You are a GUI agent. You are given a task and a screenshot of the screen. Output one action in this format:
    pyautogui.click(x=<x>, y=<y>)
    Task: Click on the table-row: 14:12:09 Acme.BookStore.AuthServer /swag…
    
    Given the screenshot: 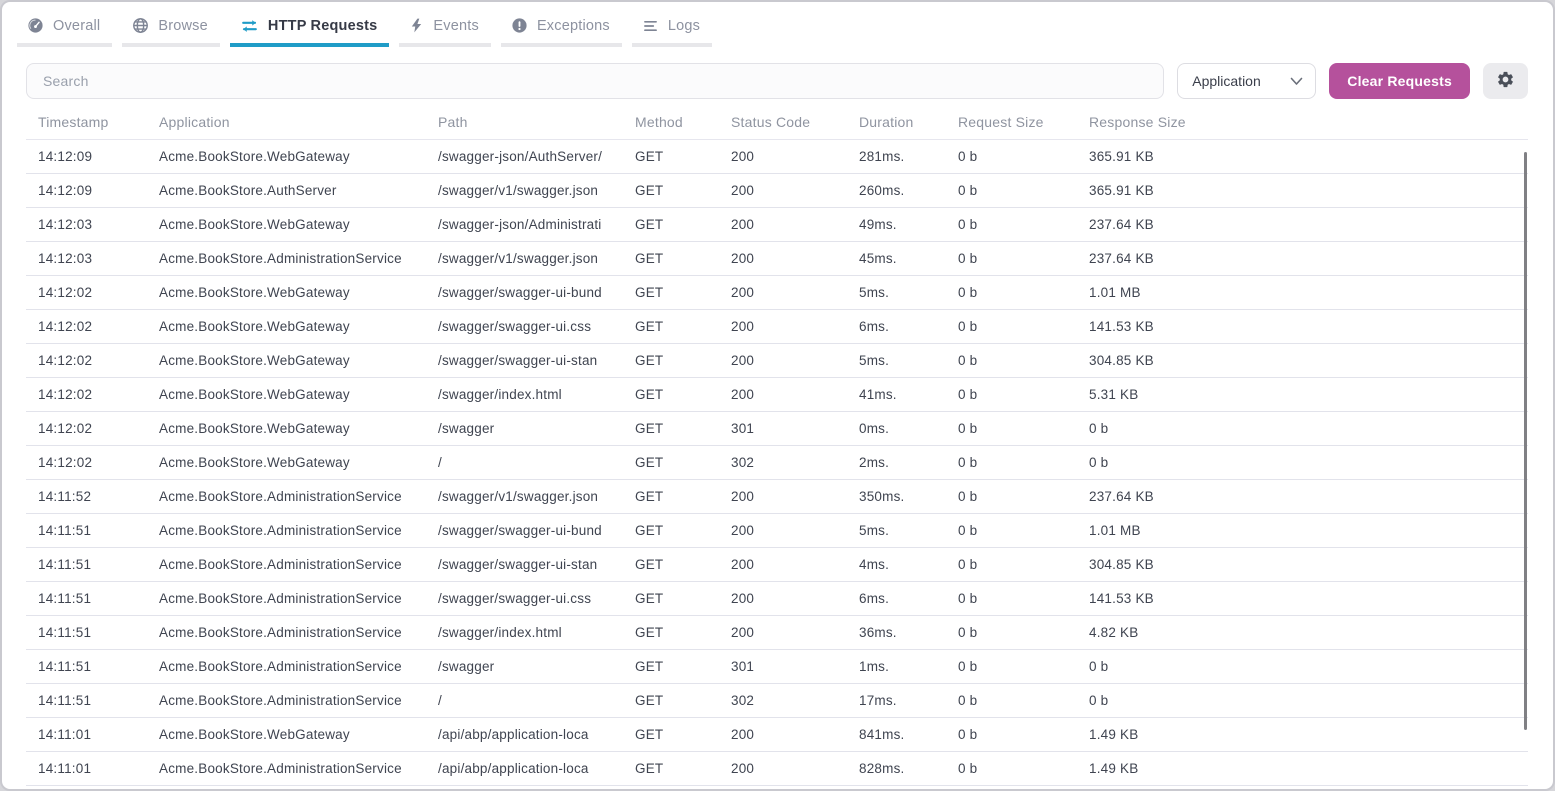 What is the action you would take?
    pyautogui.click(x=777, y=191)
    